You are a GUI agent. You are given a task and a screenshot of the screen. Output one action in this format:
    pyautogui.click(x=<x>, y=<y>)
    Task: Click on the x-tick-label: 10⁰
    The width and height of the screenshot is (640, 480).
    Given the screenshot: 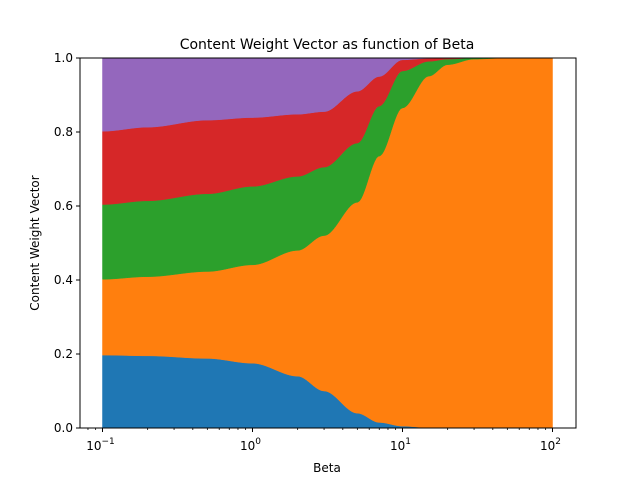 What is the action you would take?
    pyautogui.click(x=250, y=445)
    